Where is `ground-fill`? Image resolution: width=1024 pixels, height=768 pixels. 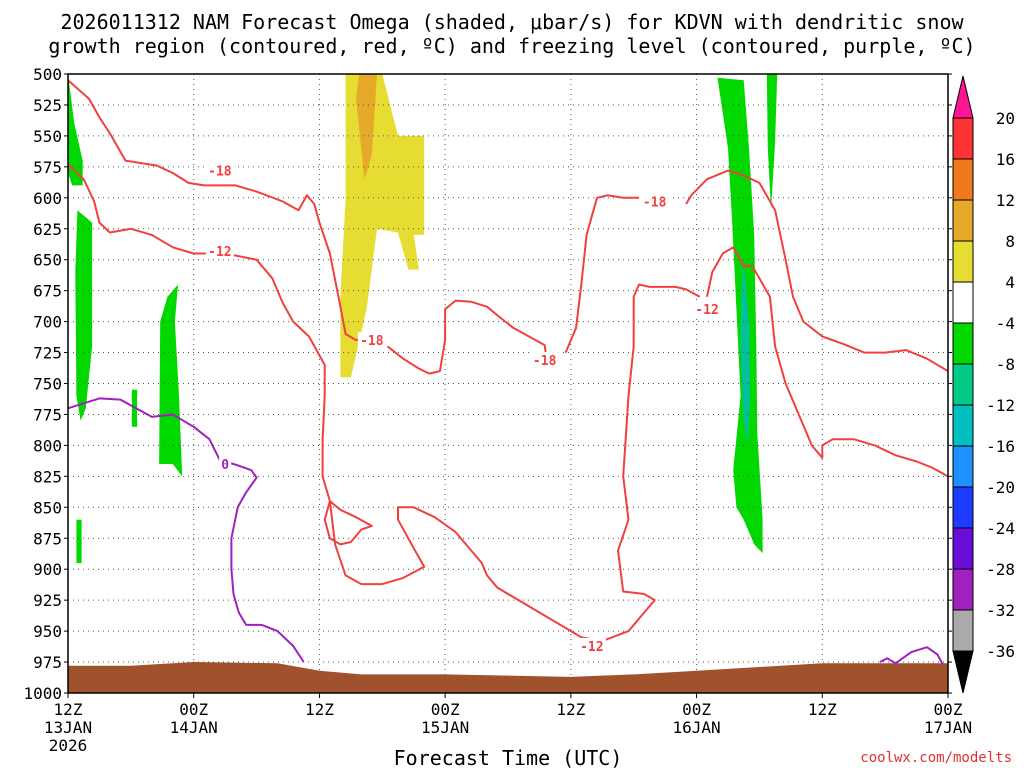
ground-fill is located at coordinates (508, 677).